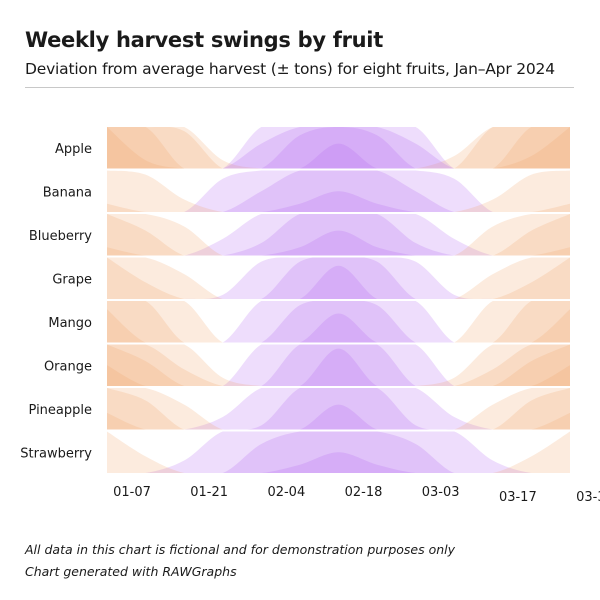 Image resolution: width=600 pixels, height=600 pixels. Describe the element at coordinates (73, 149) in the screenshot. I see `y-label-apple: Apple` at that location.